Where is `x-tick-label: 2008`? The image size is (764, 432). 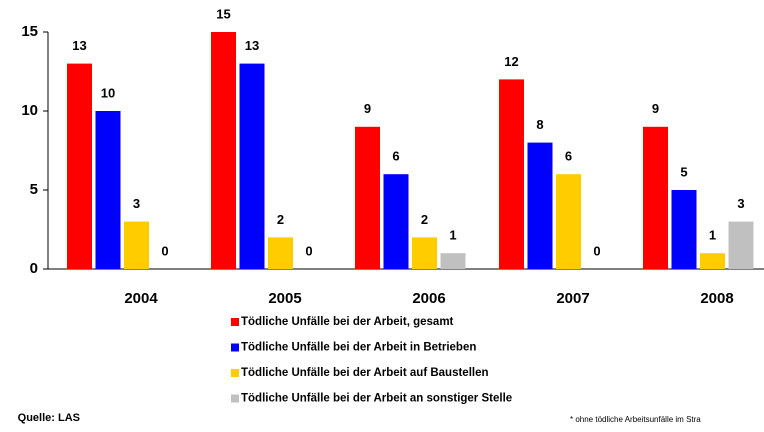 x-tick-label: 2008 is located at coordinates (716, 298).